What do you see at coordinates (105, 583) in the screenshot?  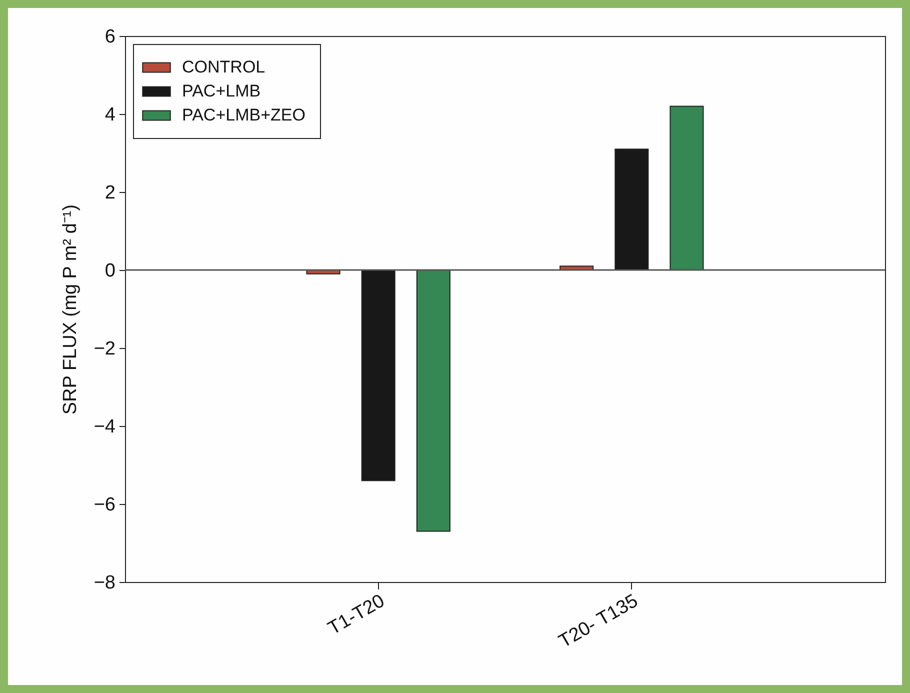 I see `y-tick-label: −8` at bounding box center [105, 583].